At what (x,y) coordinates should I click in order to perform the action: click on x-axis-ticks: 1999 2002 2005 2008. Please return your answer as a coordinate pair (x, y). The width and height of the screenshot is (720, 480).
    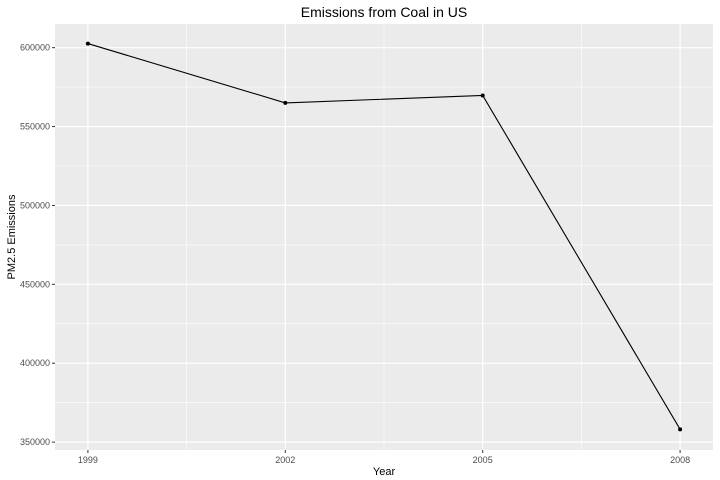
    Looking at the image, I should click on (384, 457).